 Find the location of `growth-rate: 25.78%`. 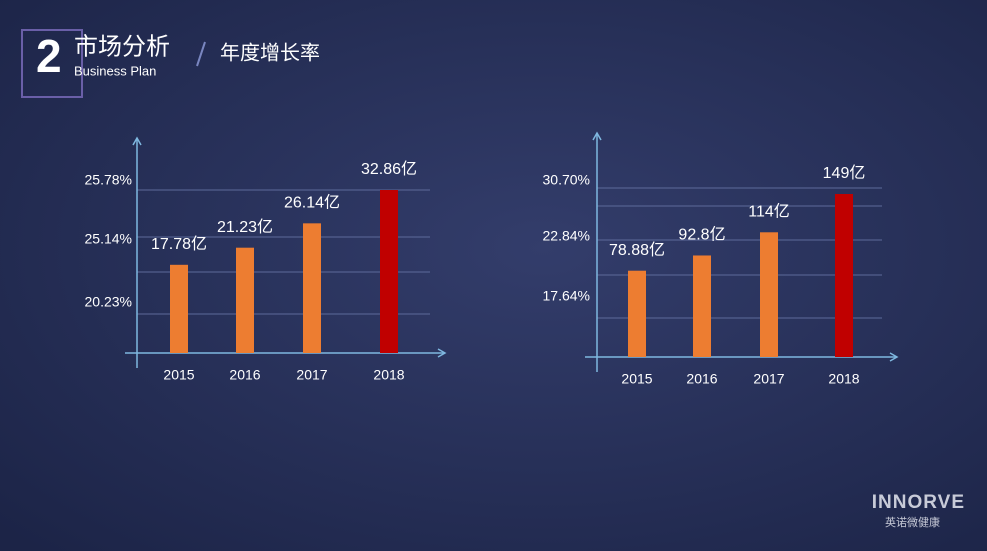

growth-rate: 25.78% is located at coordinates (108, 180).